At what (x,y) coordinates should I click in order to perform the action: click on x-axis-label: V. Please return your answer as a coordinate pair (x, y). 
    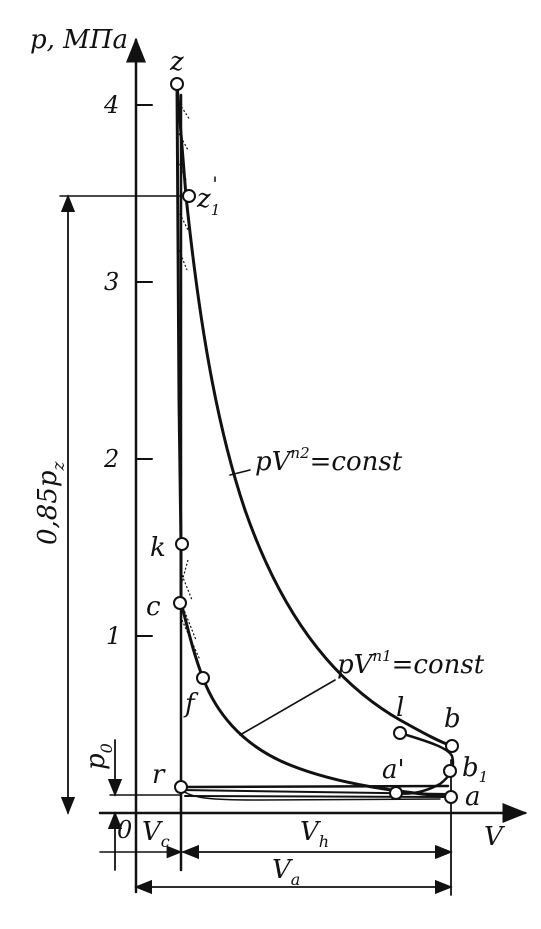
    Looking at the image, I should click on (494, 837).